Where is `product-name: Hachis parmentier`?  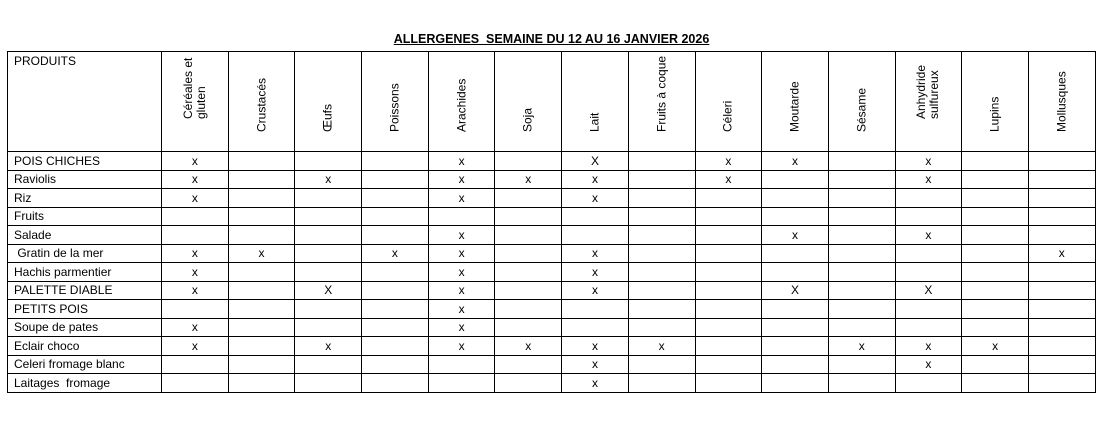 product-name: Hachis parmentier is located at coordinates (84, 272).